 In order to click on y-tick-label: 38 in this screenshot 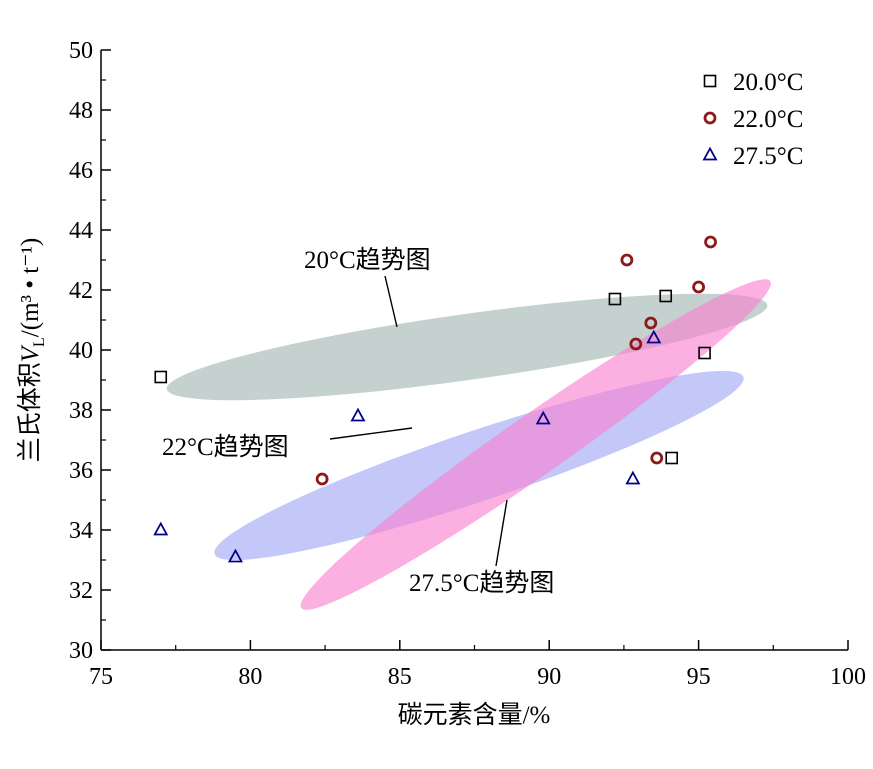, I will do `click(81, 411)`.